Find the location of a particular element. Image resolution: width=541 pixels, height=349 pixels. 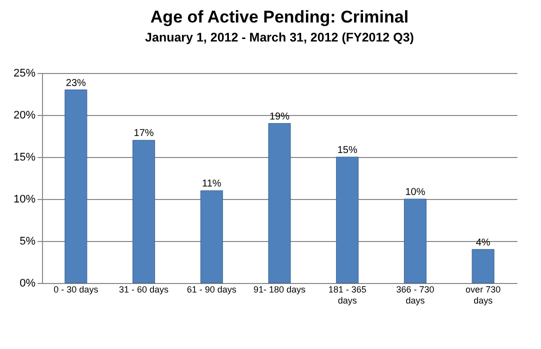

x-tick-label: 0 - 30 days is located at coordinates (76, 289).